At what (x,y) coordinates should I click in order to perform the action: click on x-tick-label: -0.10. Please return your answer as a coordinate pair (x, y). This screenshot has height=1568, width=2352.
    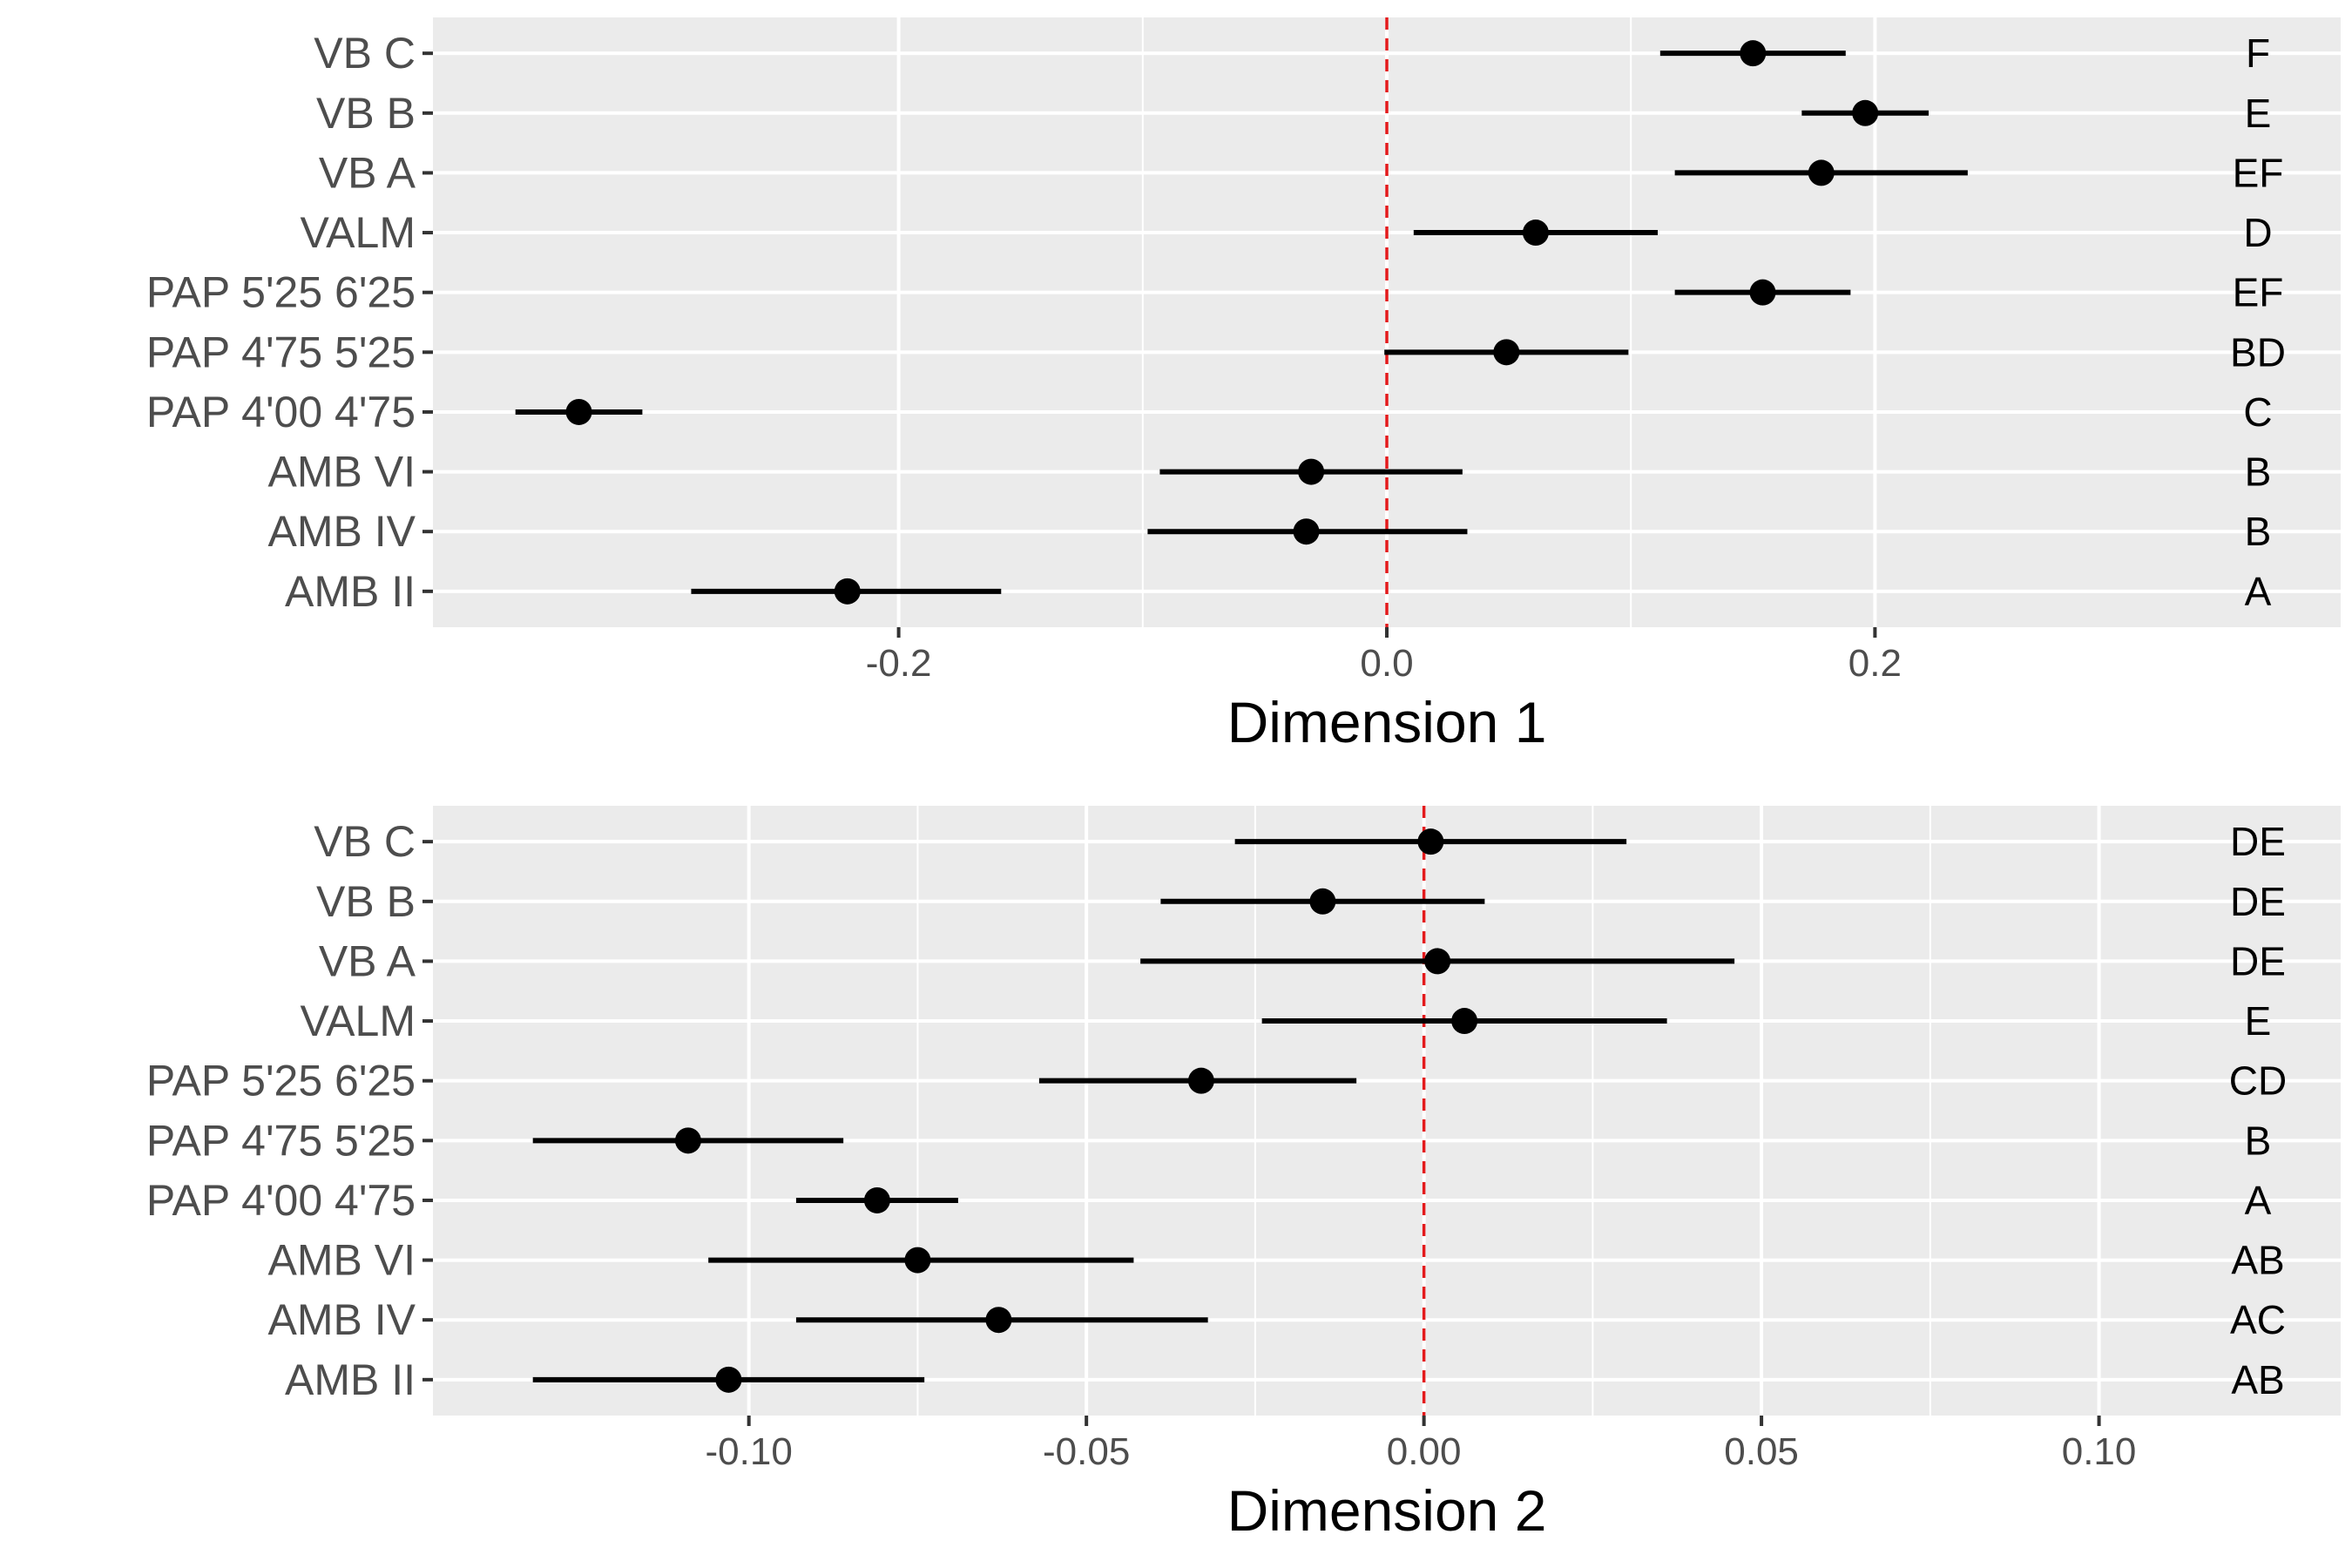
    Looking at the image, I should click on (749, 1451).